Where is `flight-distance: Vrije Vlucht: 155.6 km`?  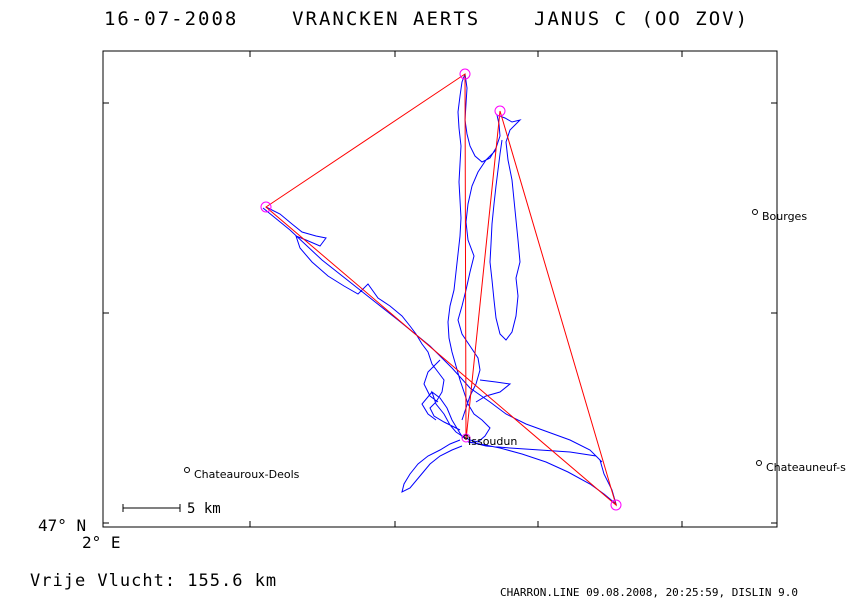 flight-distance: Vrije Vlucht: 155.6 km is located at coordinates (154, 581).